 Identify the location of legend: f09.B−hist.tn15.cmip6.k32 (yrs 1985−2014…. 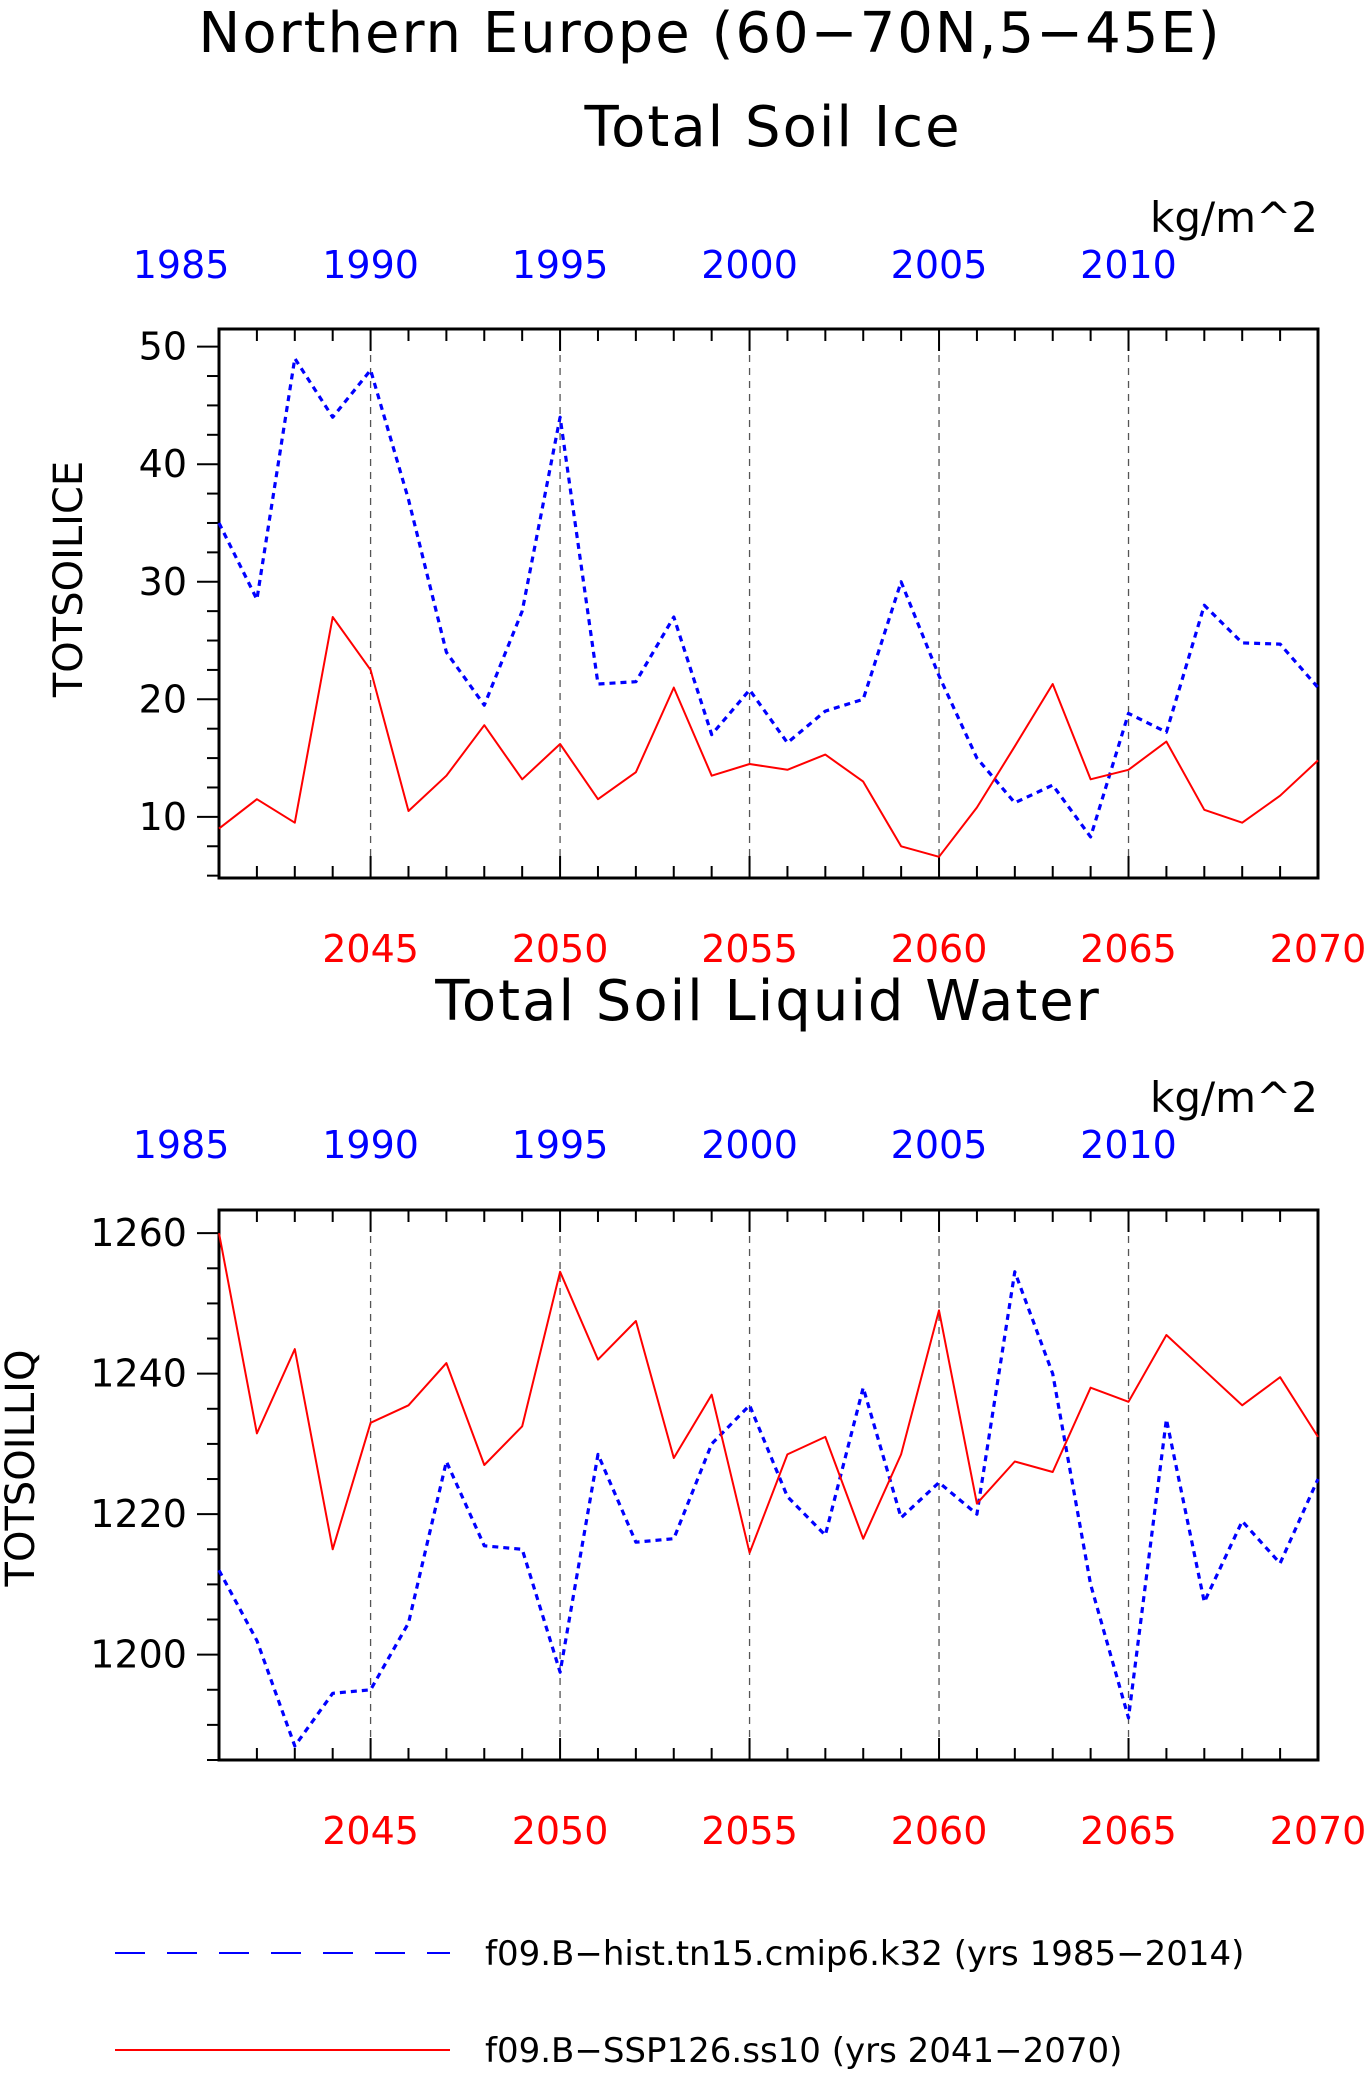
(679, 2002).